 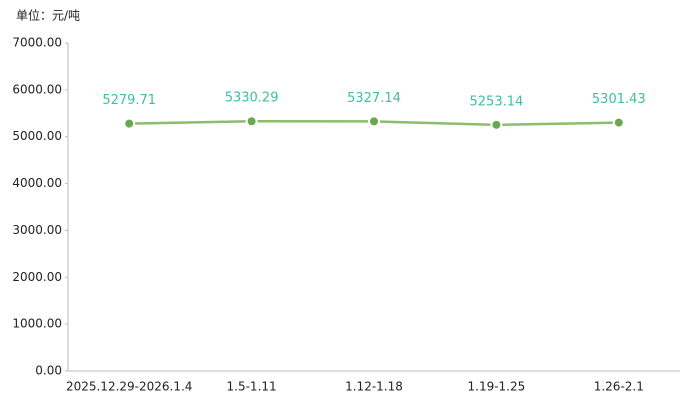 I want to click on y-tick-label: 4000.00, so click(x=37, y=183).